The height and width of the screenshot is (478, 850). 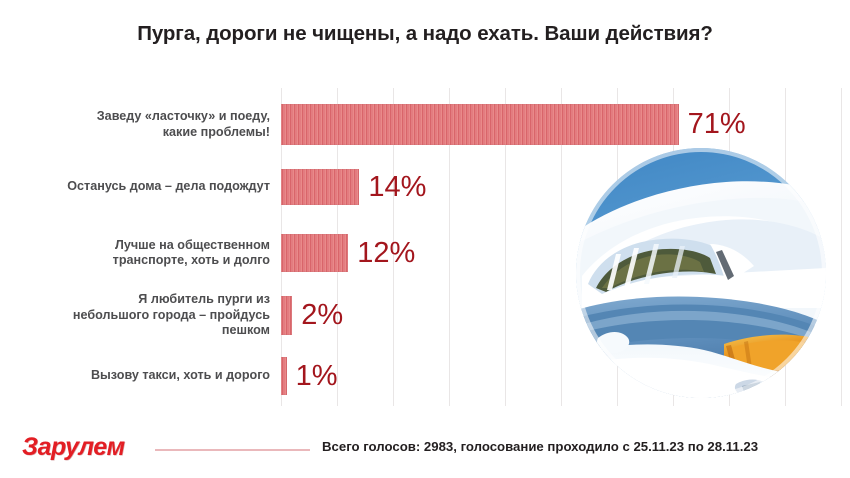 I want to click on poll-option-label-line: небольшого города – пройдусь, so click(x=171, y=314).